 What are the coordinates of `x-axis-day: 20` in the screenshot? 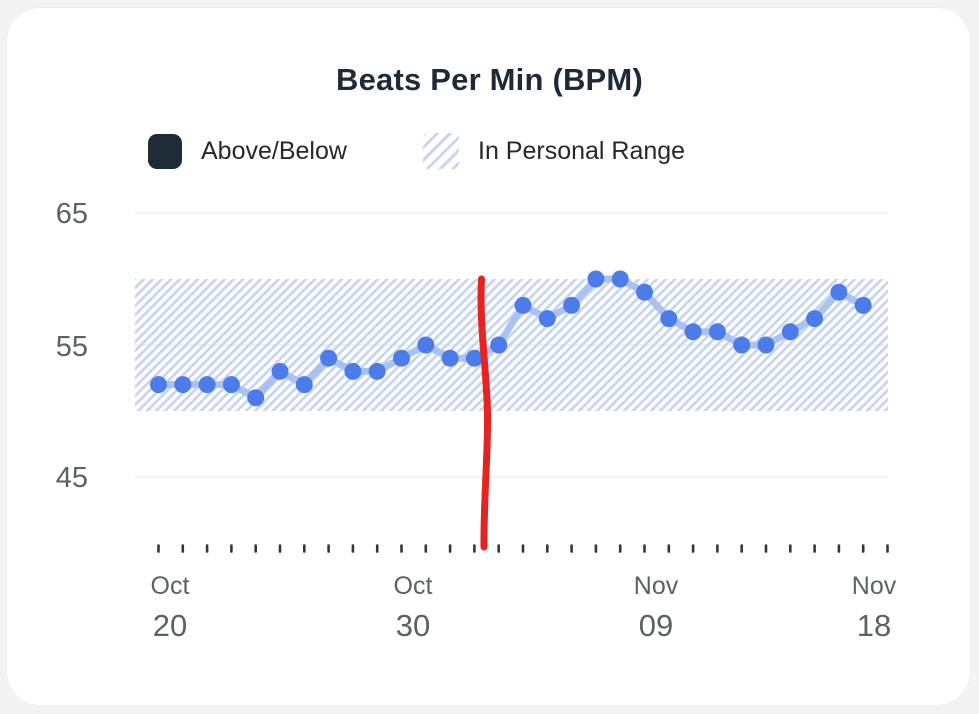 It's located at (170, 625).